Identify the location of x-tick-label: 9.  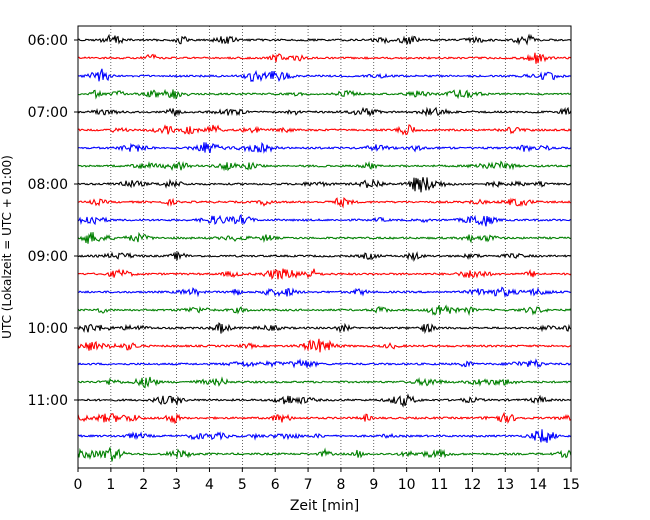
(373, 485).